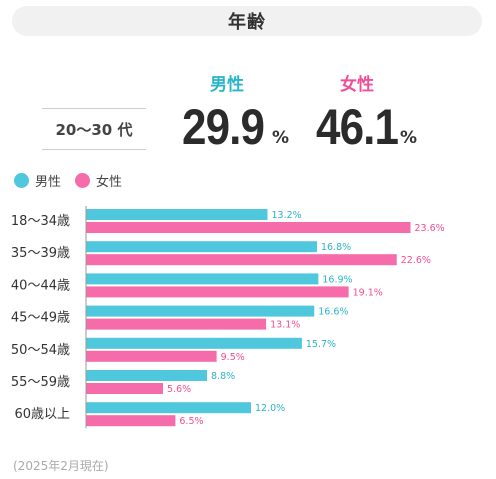  Describe the element at coordinates (333, 312) in the screenshot. I see `data-label-male: 16.6%` at that location.